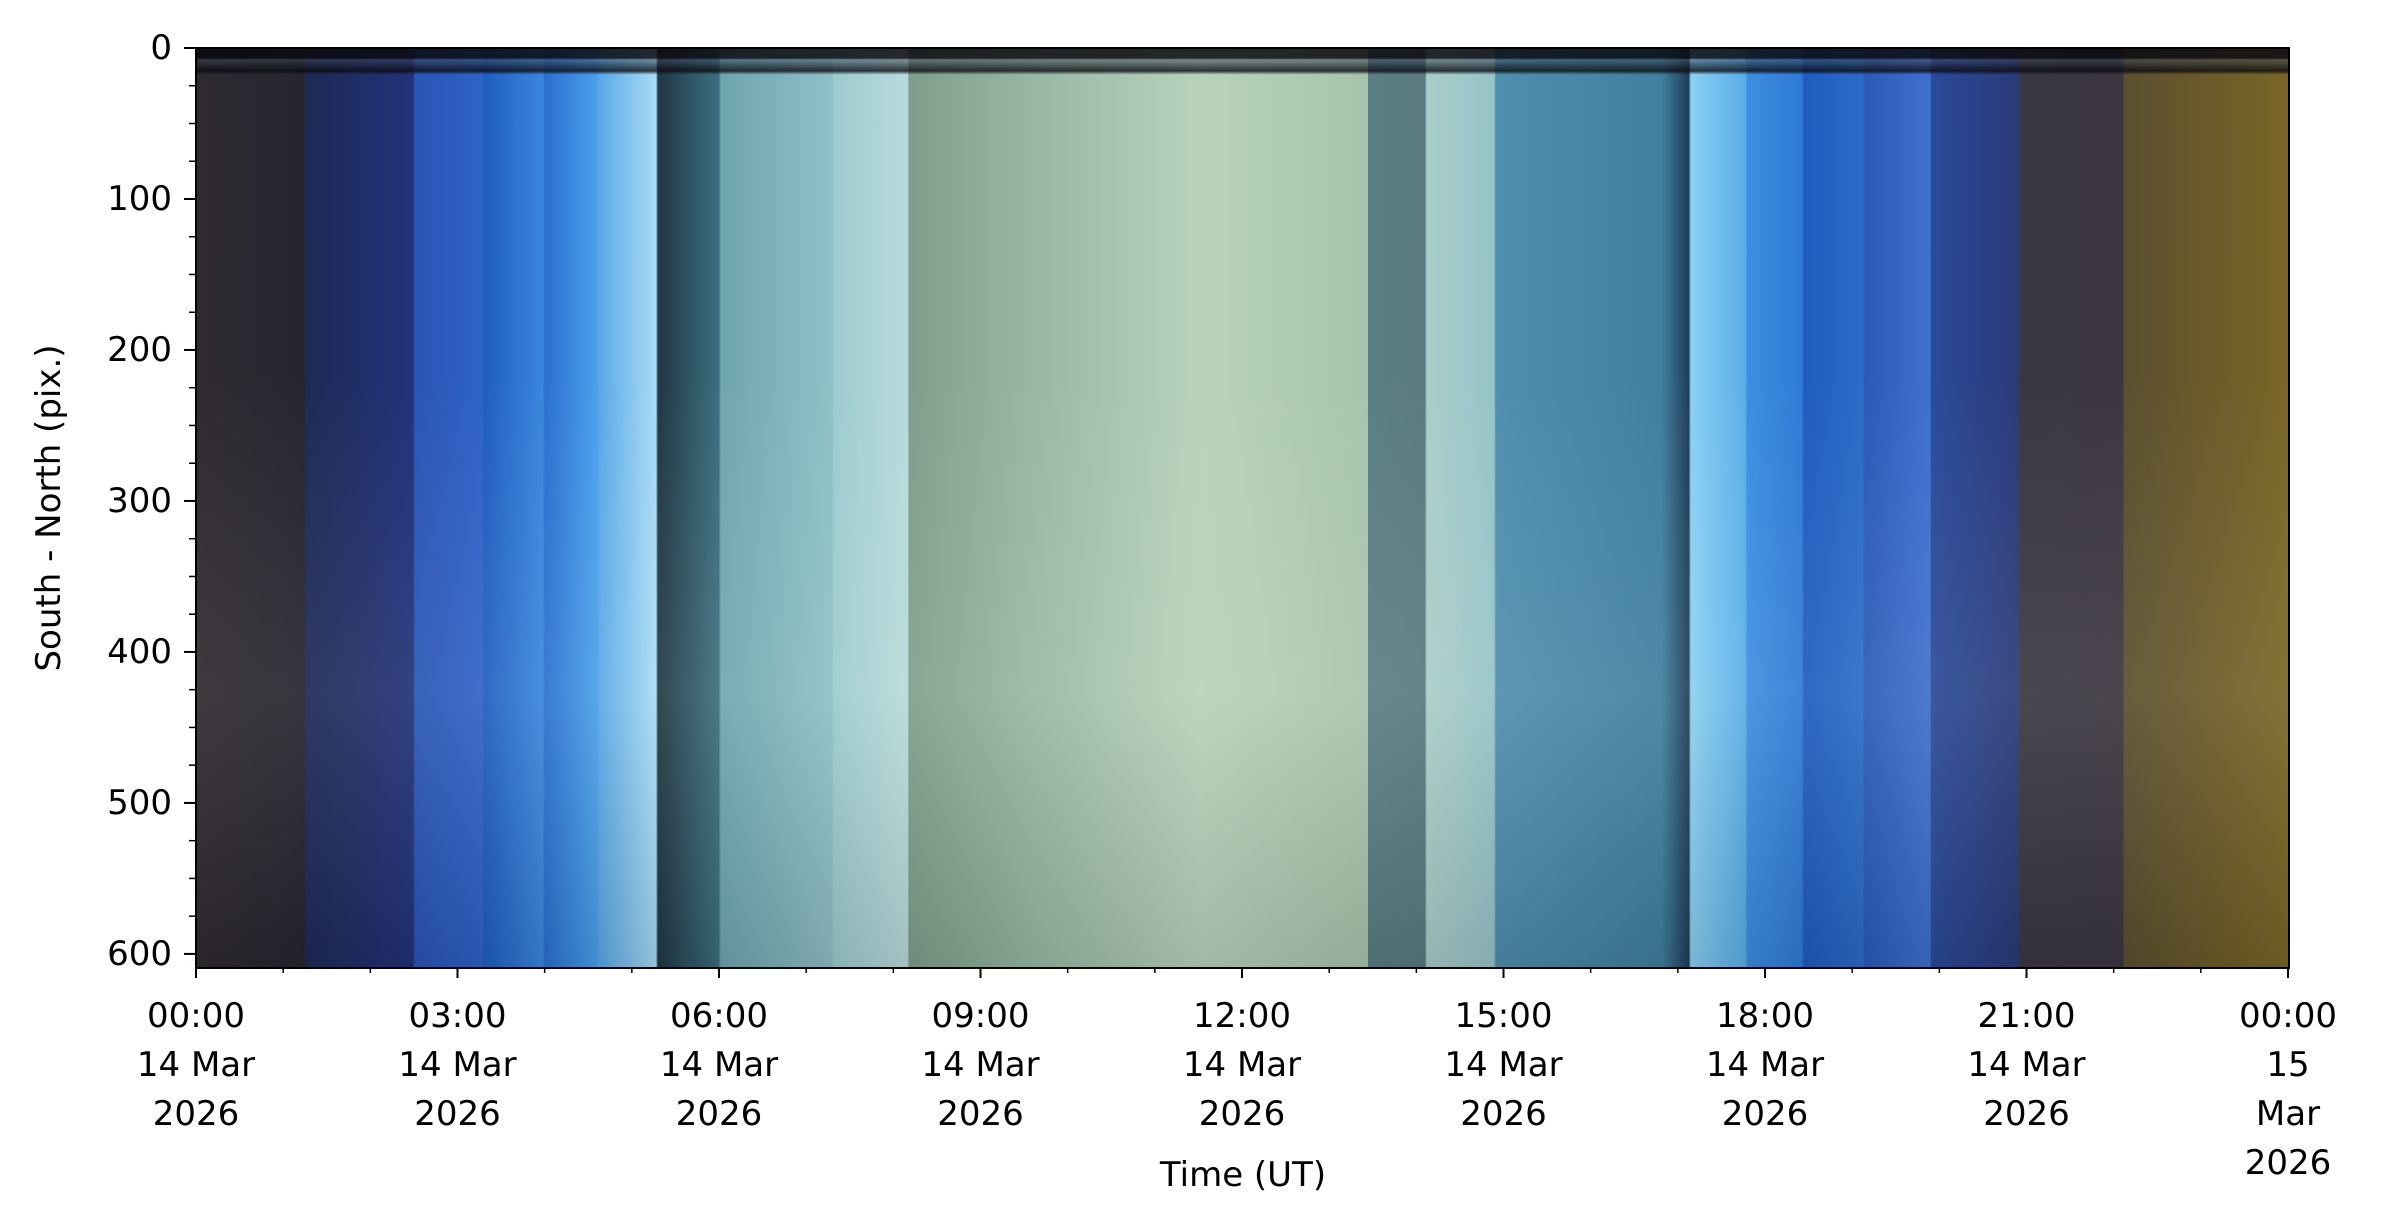 The height and width of the screenshot is (1227, 2392). Describe the element at coordinates (139, 198) in the screenshot. I see `y-tick-label: 100` at that location.